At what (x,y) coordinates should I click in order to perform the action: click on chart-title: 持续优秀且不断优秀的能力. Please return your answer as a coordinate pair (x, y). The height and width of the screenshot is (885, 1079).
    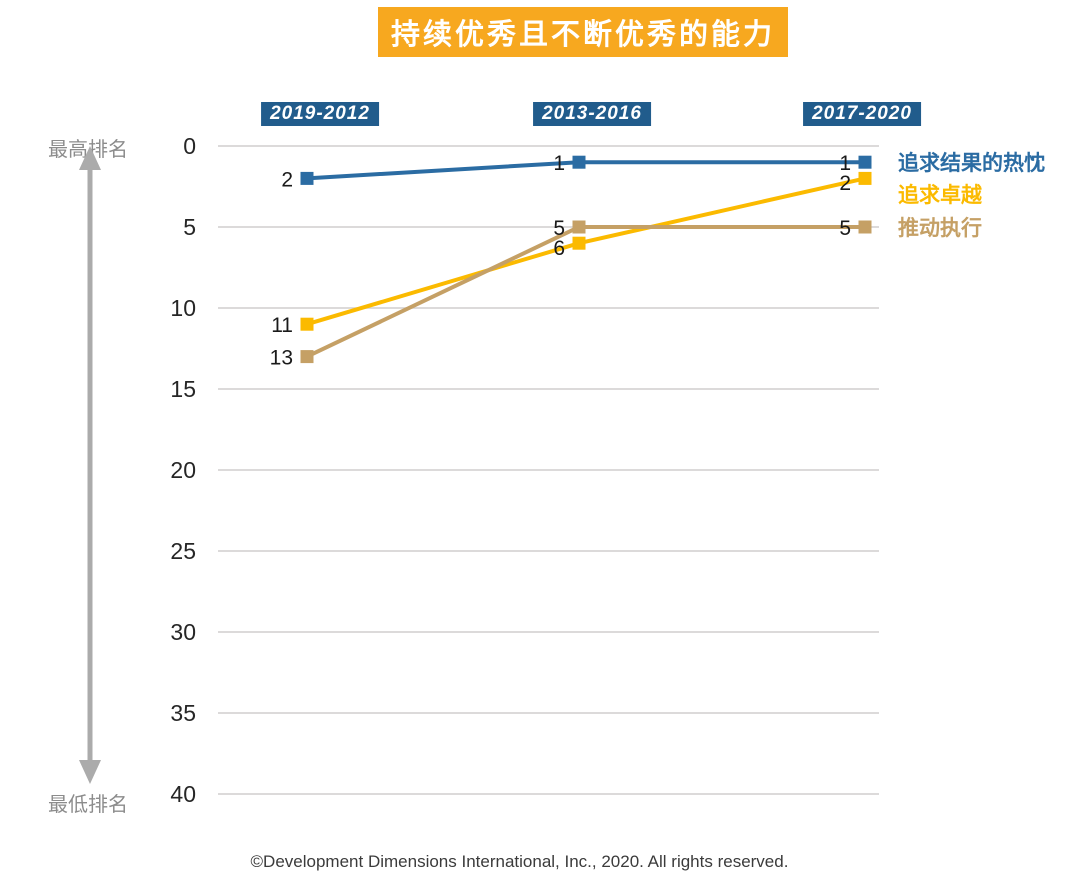
    Looking at the image, I should click on (583, 32).